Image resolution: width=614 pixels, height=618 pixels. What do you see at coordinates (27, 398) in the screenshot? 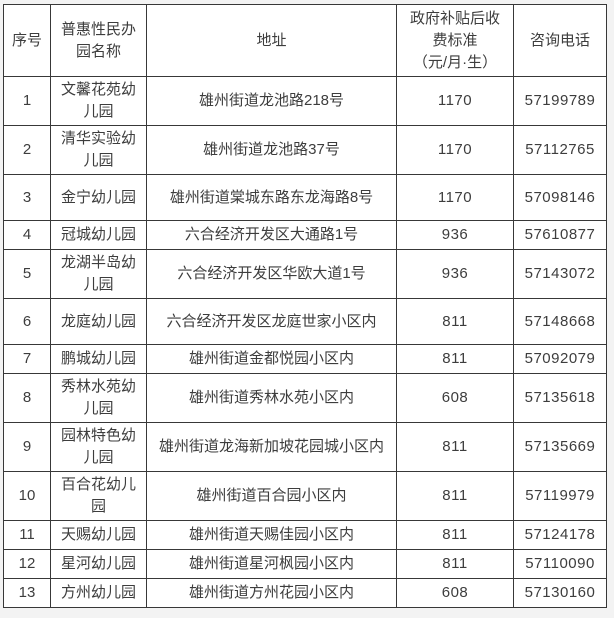
I see `row-serial: 8` at bounding box center [27, 398].